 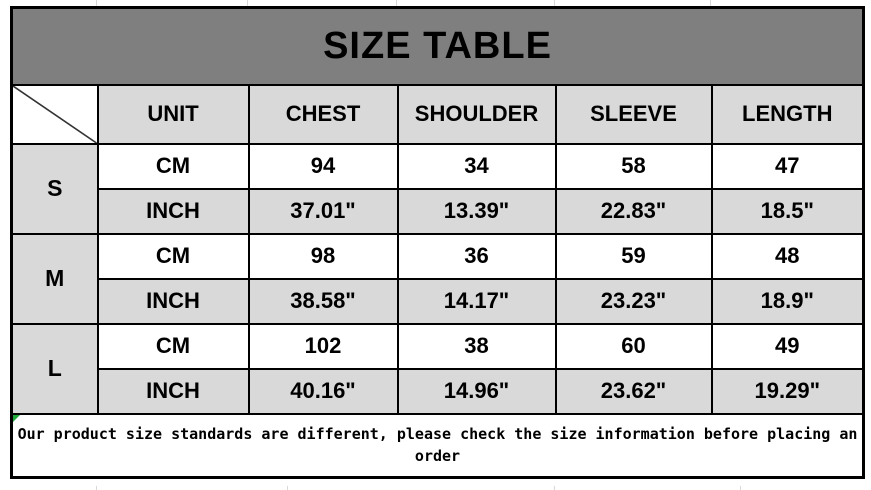 I want to click on cell-value: 58, so click(x=633, y=166).